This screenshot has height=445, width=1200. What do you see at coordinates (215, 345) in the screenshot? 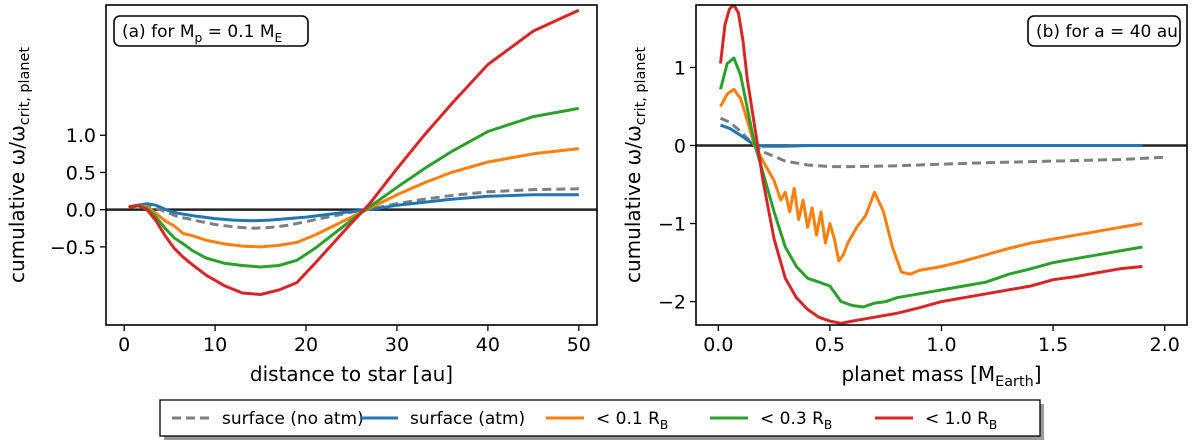
I see `x-tick-label: 10` at bounding box center [215, 345].